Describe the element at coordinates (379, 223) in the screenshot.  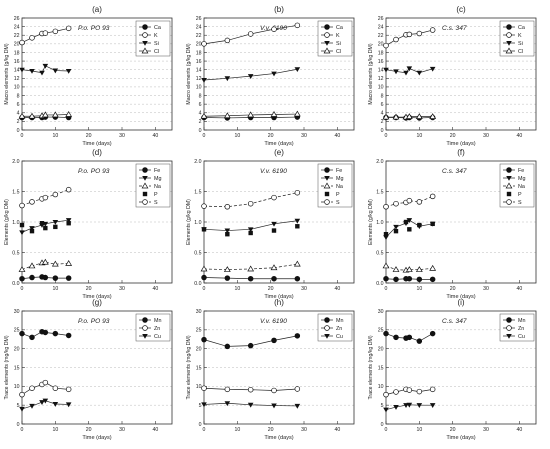
I see `y-tick-label: 1.0` at that location.